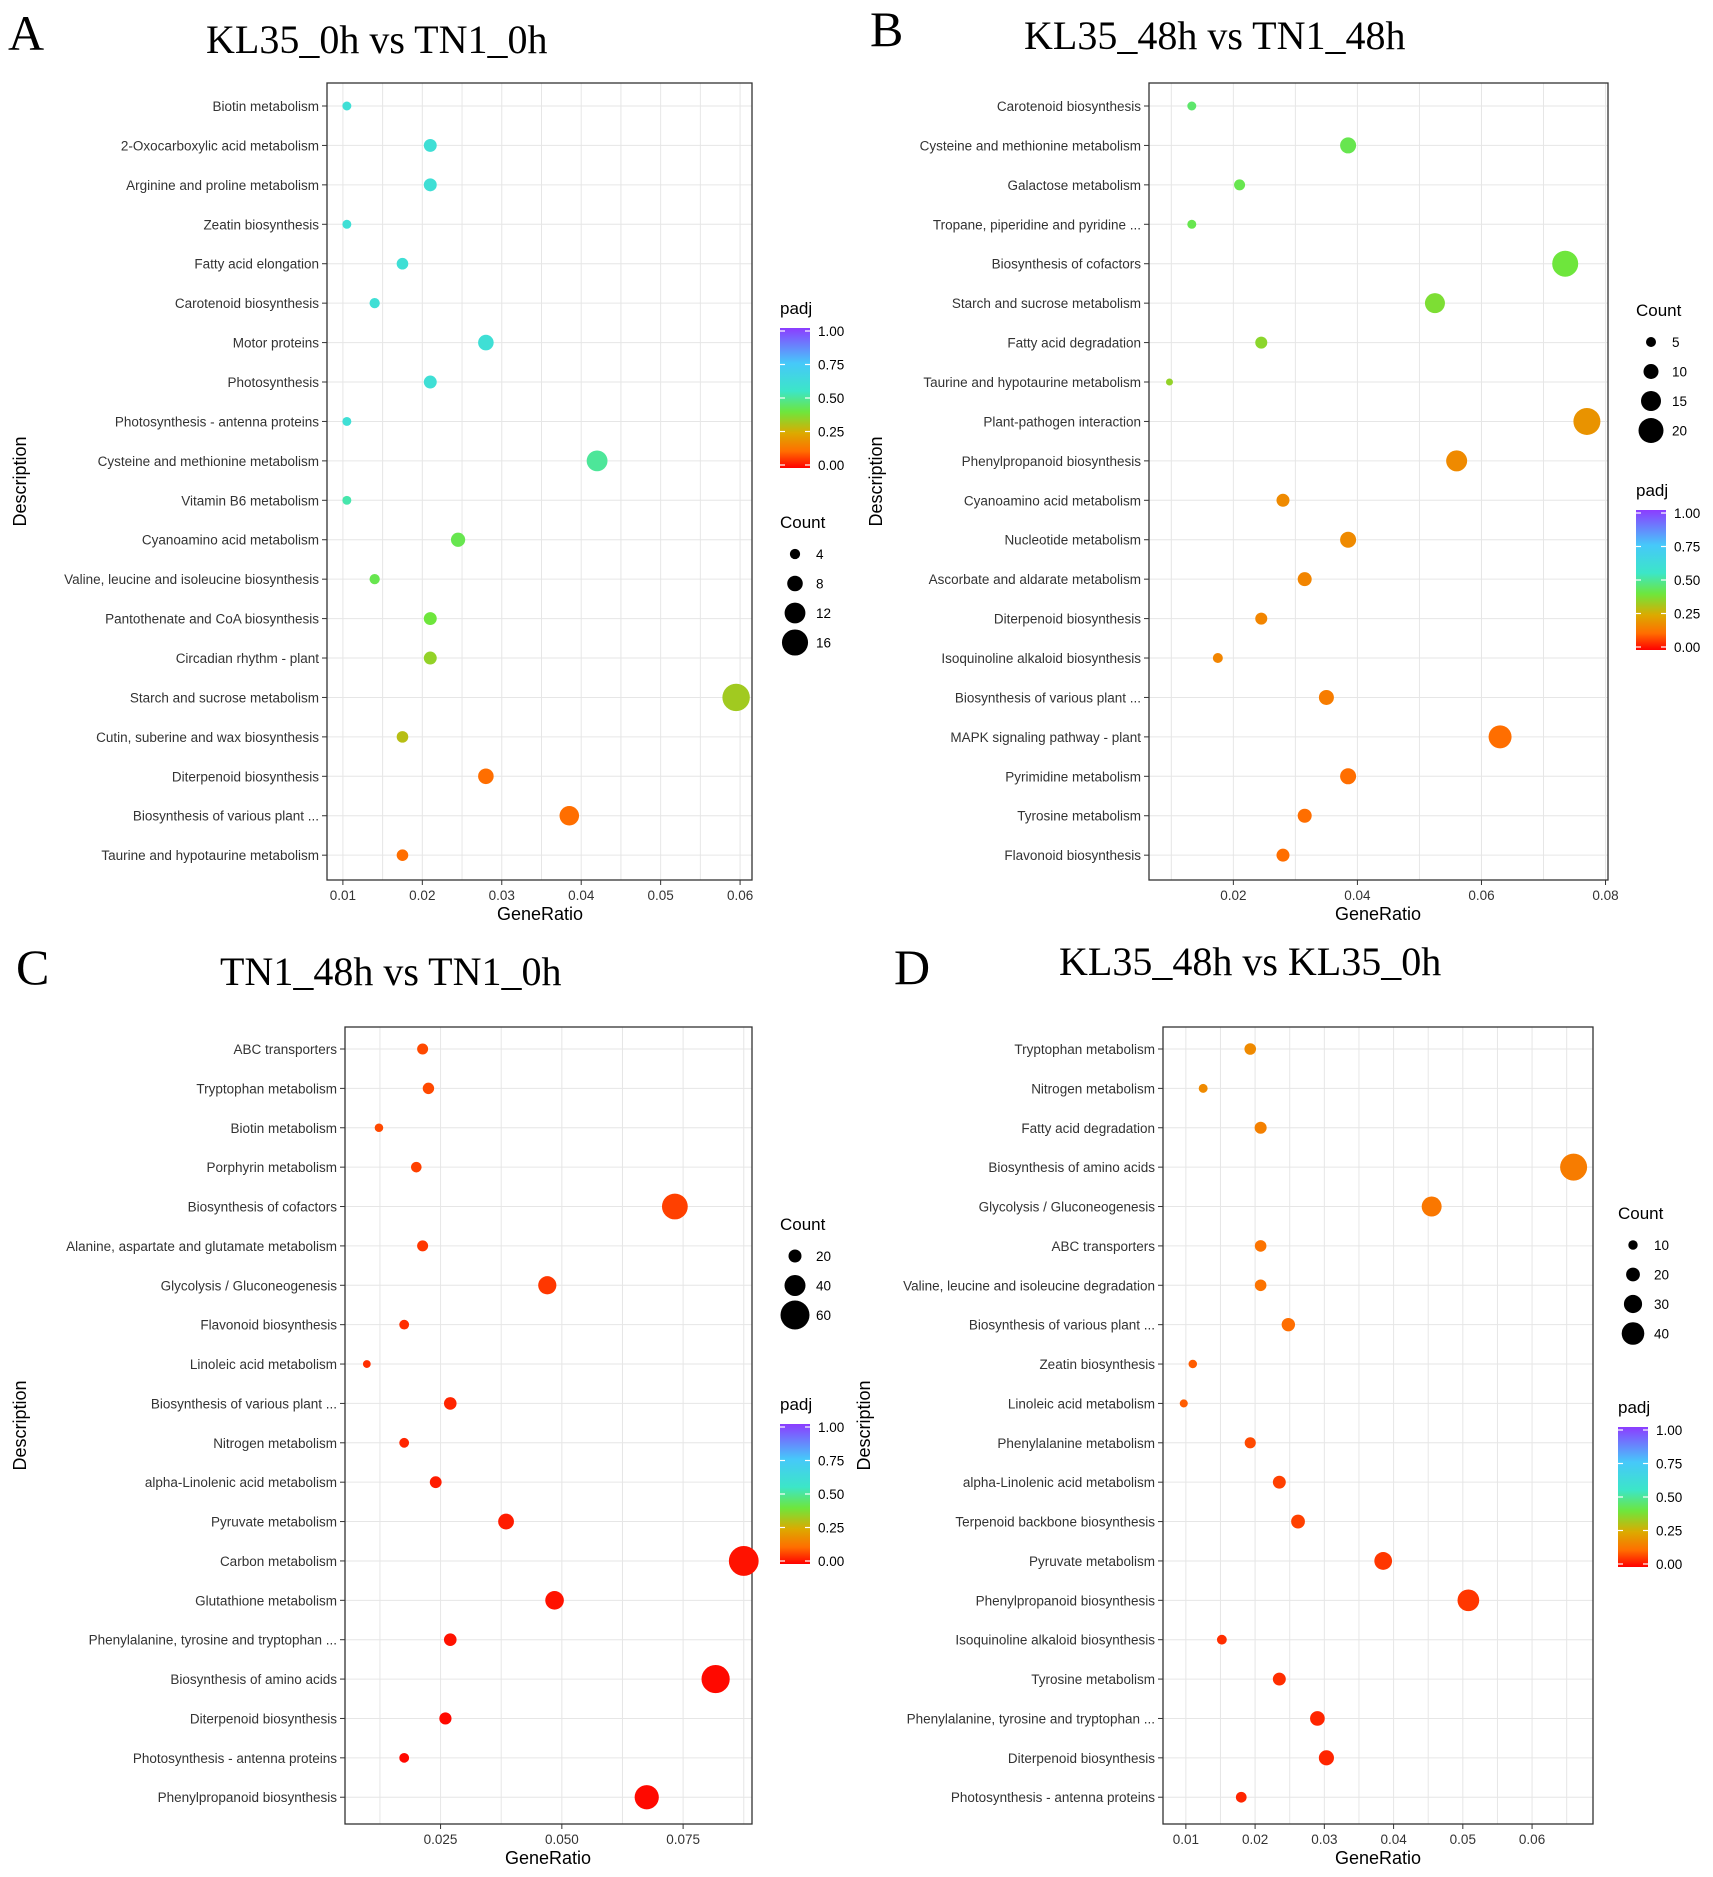 The width and height of the screenshot is (1713, 1877). What do you see at coordinates (285, 1049) in the screenshot?
I see `y-tick-label: ABC transporters` at bounding box center [285, 1049].